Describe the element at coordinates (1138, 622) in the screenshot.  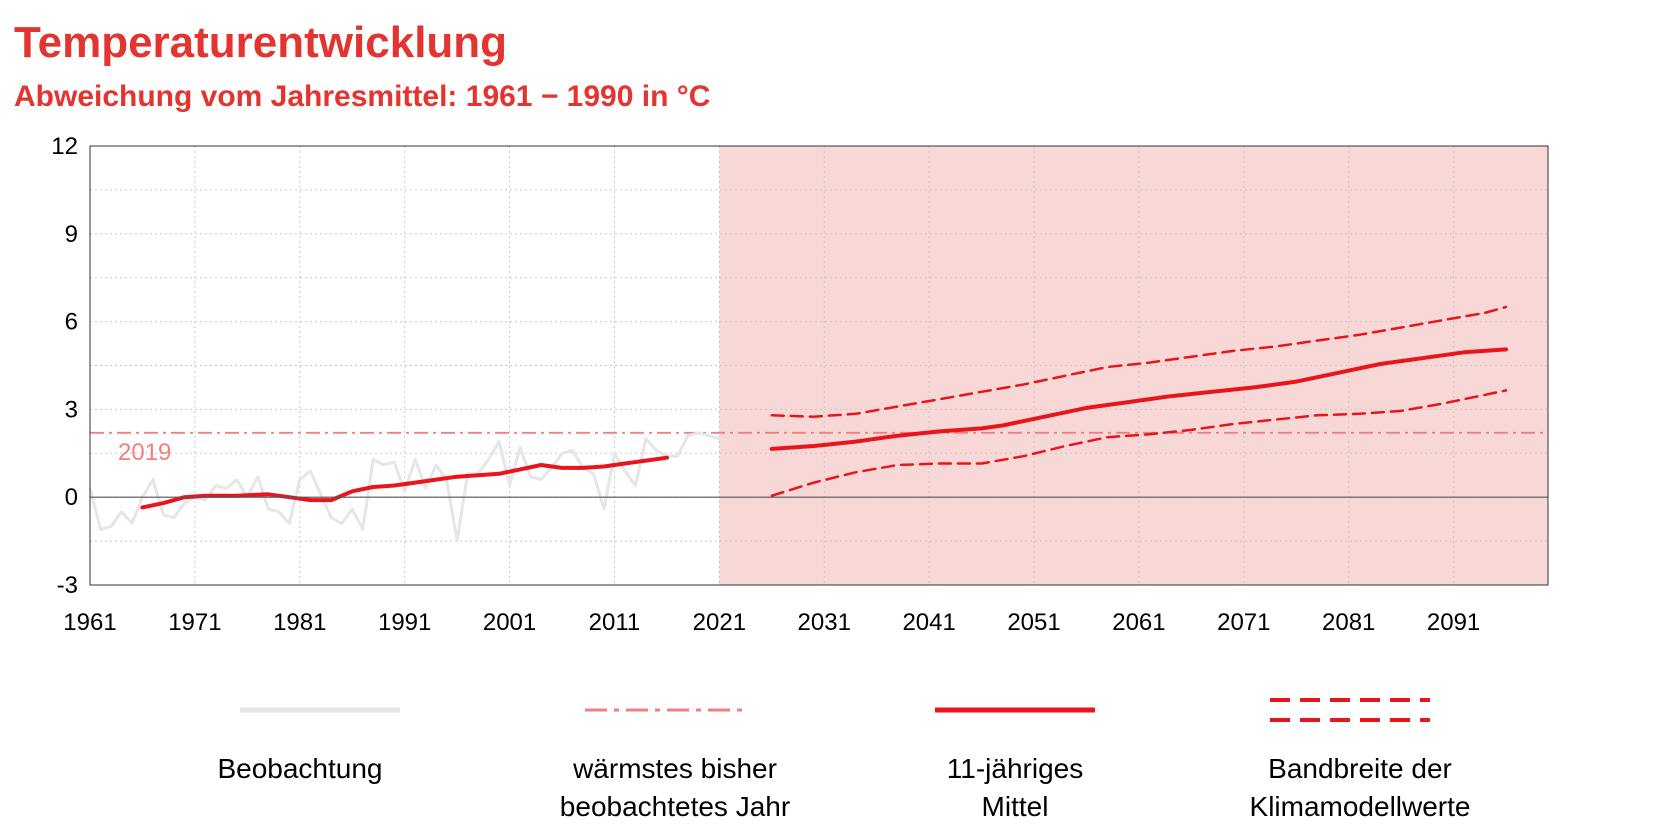
I see `x-tick-label: 2061` at that location.